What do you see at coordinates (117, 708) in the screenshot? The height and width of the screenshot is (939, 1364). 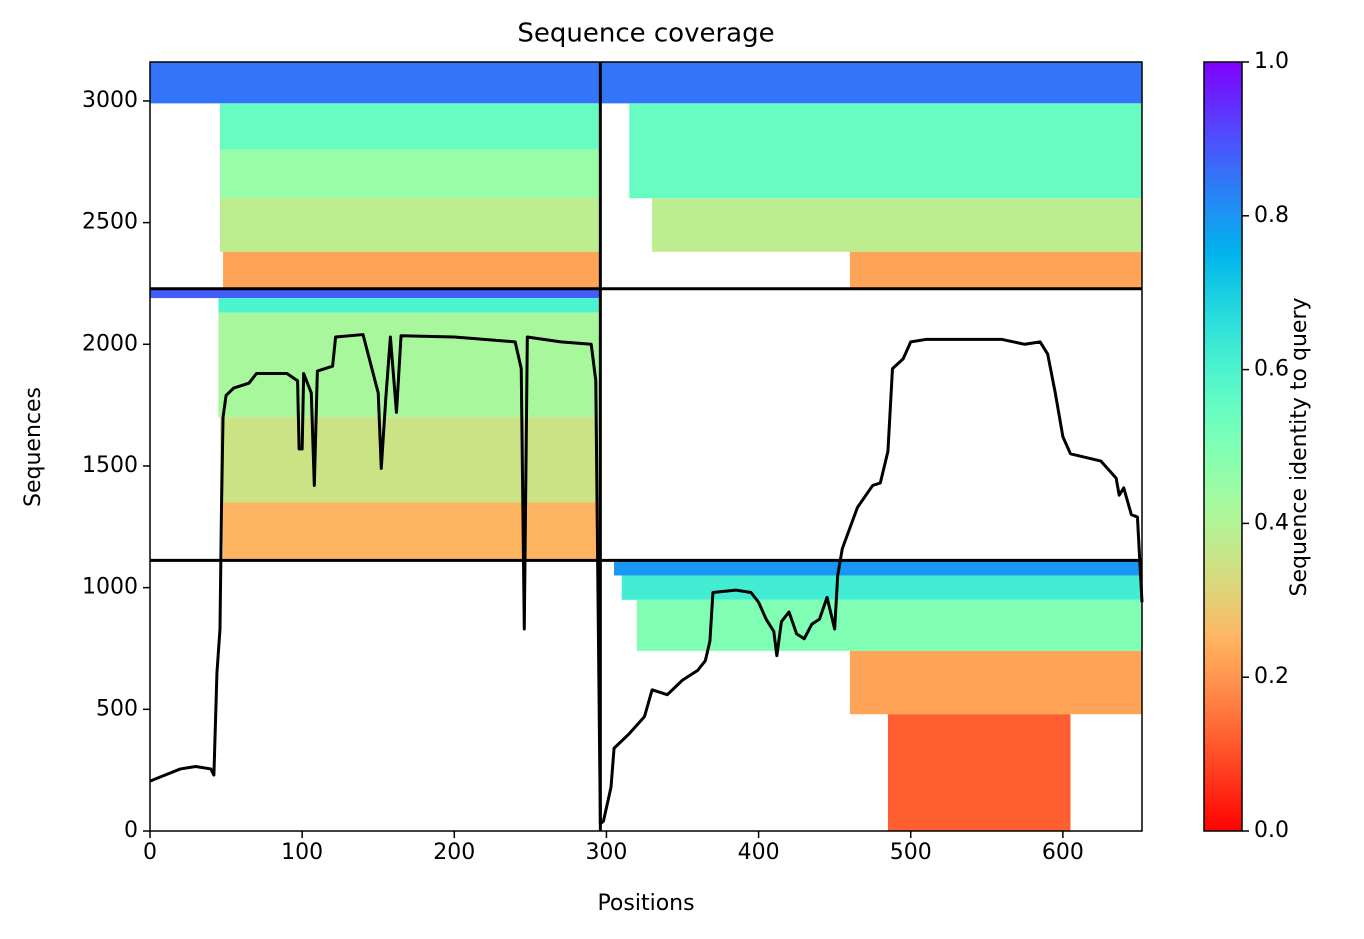 I see `y-tick-label: 500` at bounding box center [117, 708].